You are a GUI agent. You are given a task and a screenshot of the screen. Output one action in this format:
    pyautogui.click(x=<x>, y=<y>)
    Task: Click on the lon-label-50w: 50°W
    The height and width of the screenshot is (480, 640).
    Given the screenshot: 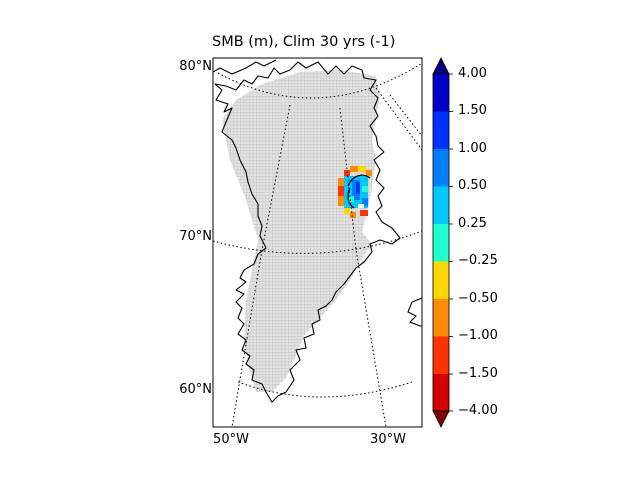 What is the action you would take?
    pyautogui.click(x=231, y=439)
    